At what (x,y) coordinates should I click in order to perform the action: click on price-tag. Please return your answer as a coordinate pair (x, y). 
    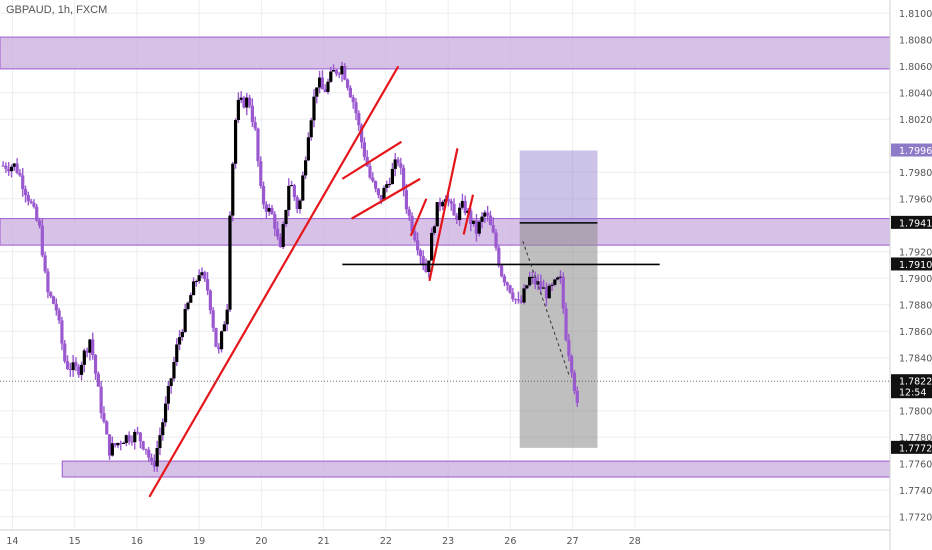
    Looking at the image, I should click on (911, 222).